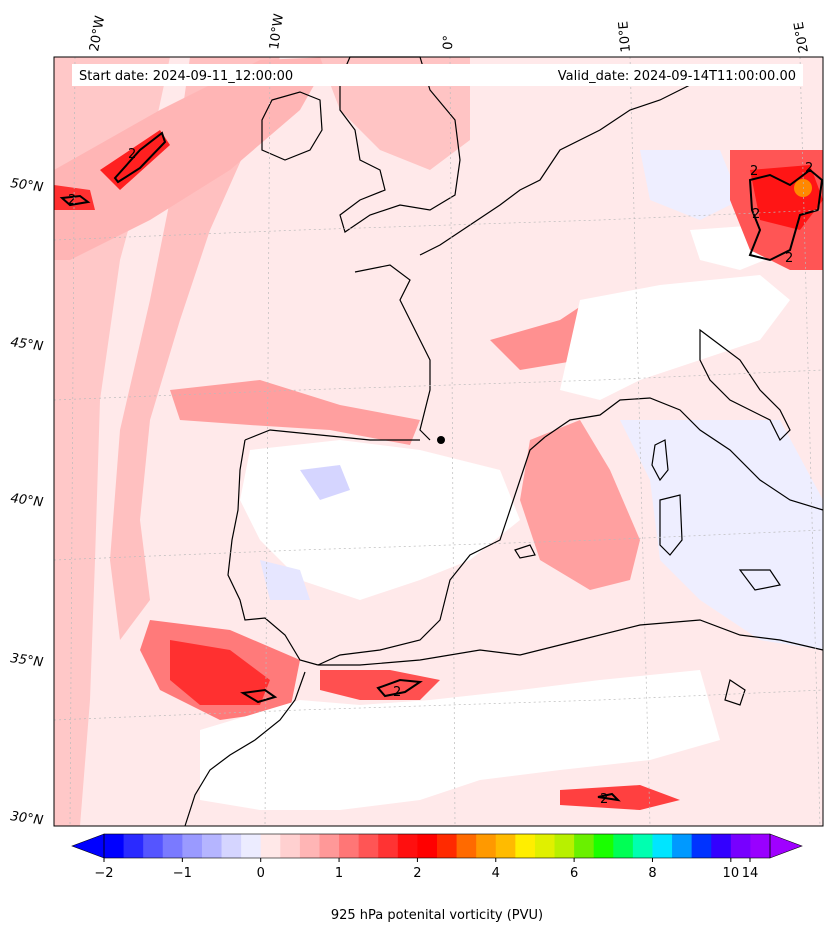 The width and height of the screenshot is (832, 936). Describe the element at coordinates (437, 915) in the screenshot. I see `colorbar-title: 925 hPa potenital vorticity (PVU)` at that location.